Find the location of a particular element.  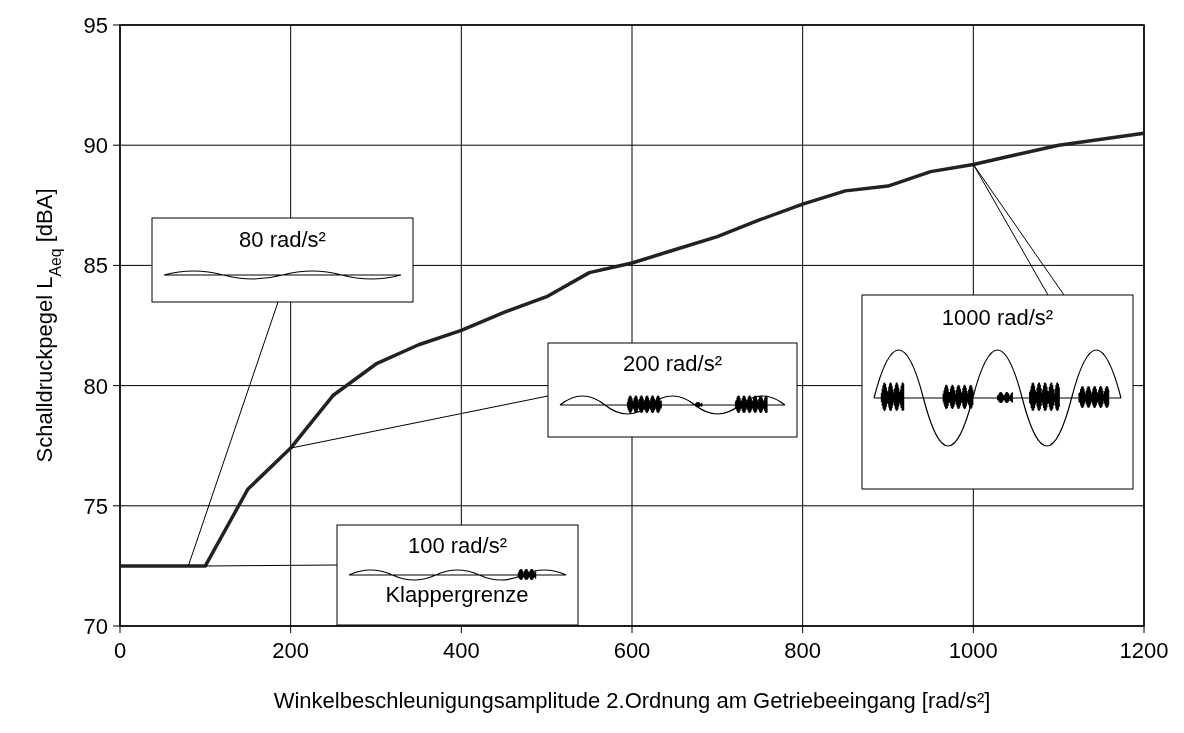

annotation: 200 rad/s² is located at coordinates (672, 363).